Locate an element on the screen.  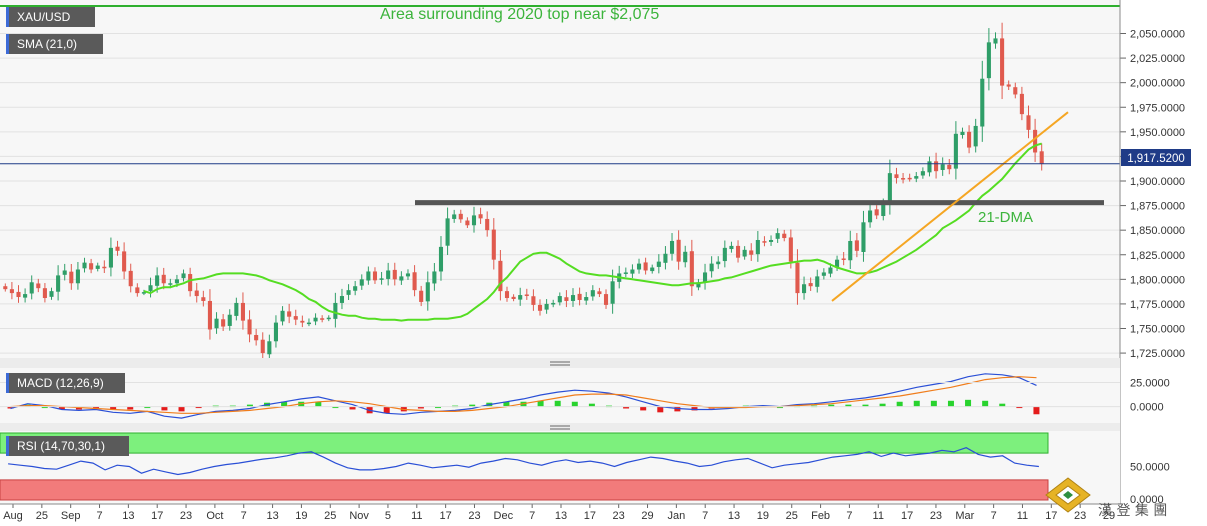
x-tick-label: 25 is located at coordinates (330, 516).